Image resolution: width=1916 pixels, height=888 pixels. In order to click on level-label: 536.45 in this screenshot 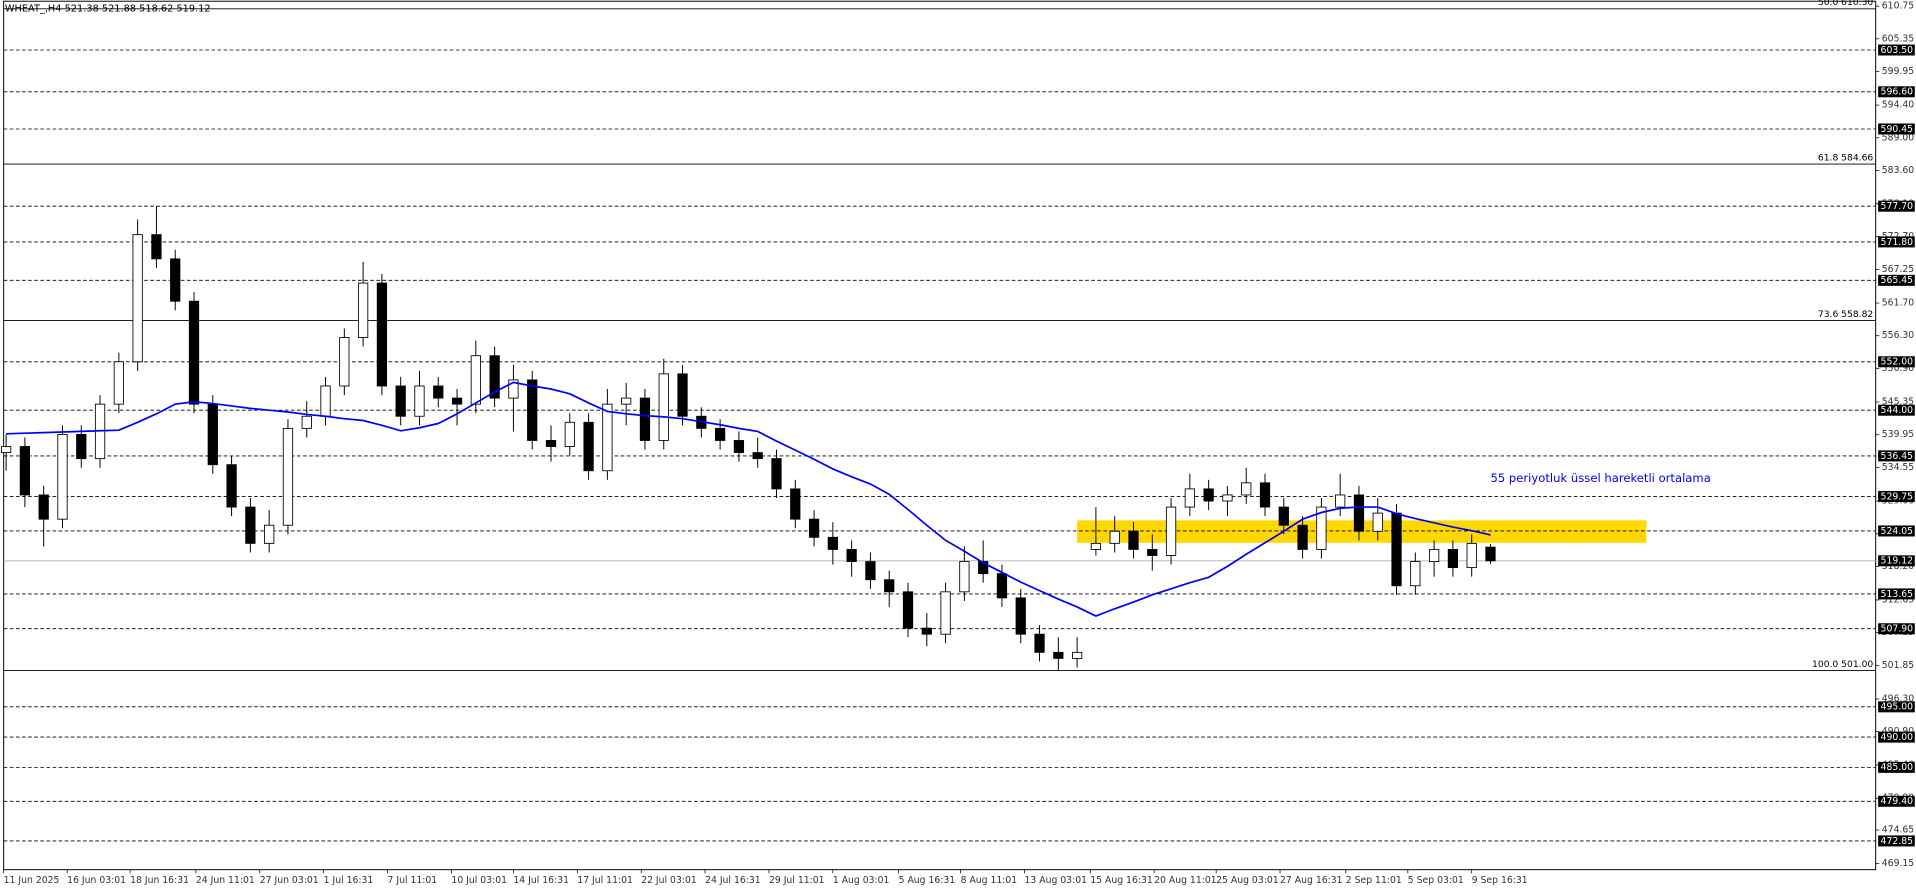, I will do `click(1897, 456)`.